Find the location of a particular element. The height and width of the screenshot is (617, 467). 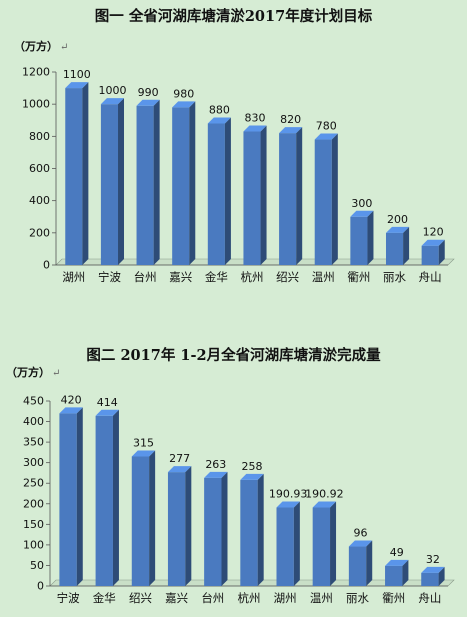

value-label: 780 is located at coordinates (326, 126).